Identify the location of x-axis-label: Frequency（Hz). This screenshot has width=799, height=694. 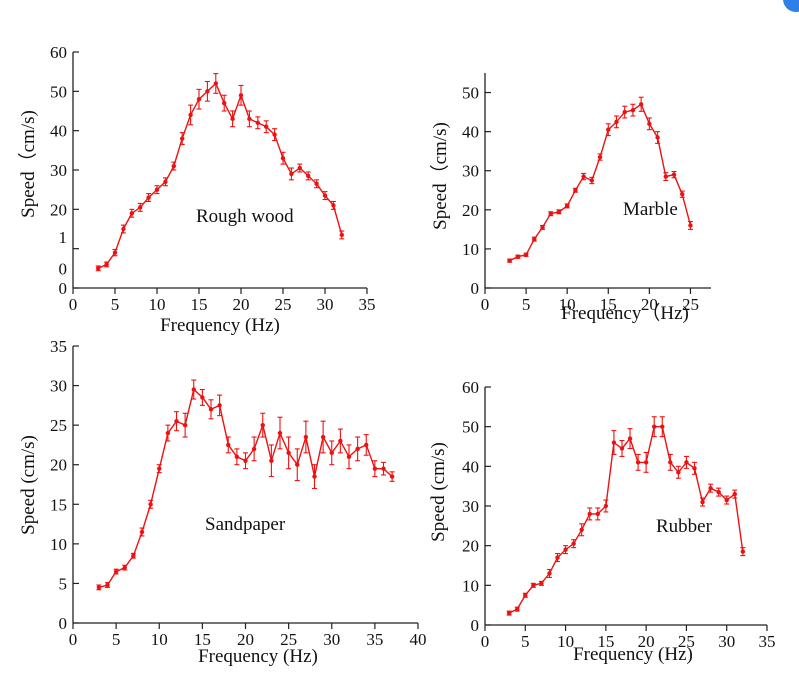
(625, 313).